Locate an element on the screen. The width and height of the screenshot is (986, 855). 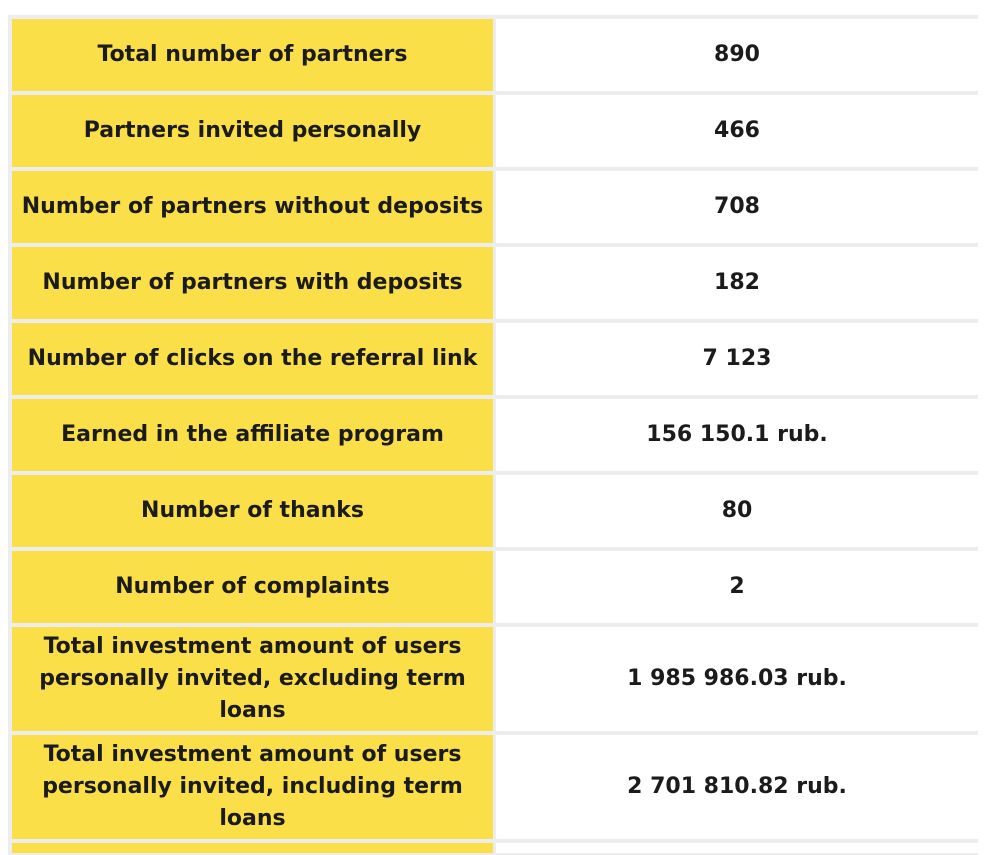
row-value-text: 708 is located at coordinates (737, 206).